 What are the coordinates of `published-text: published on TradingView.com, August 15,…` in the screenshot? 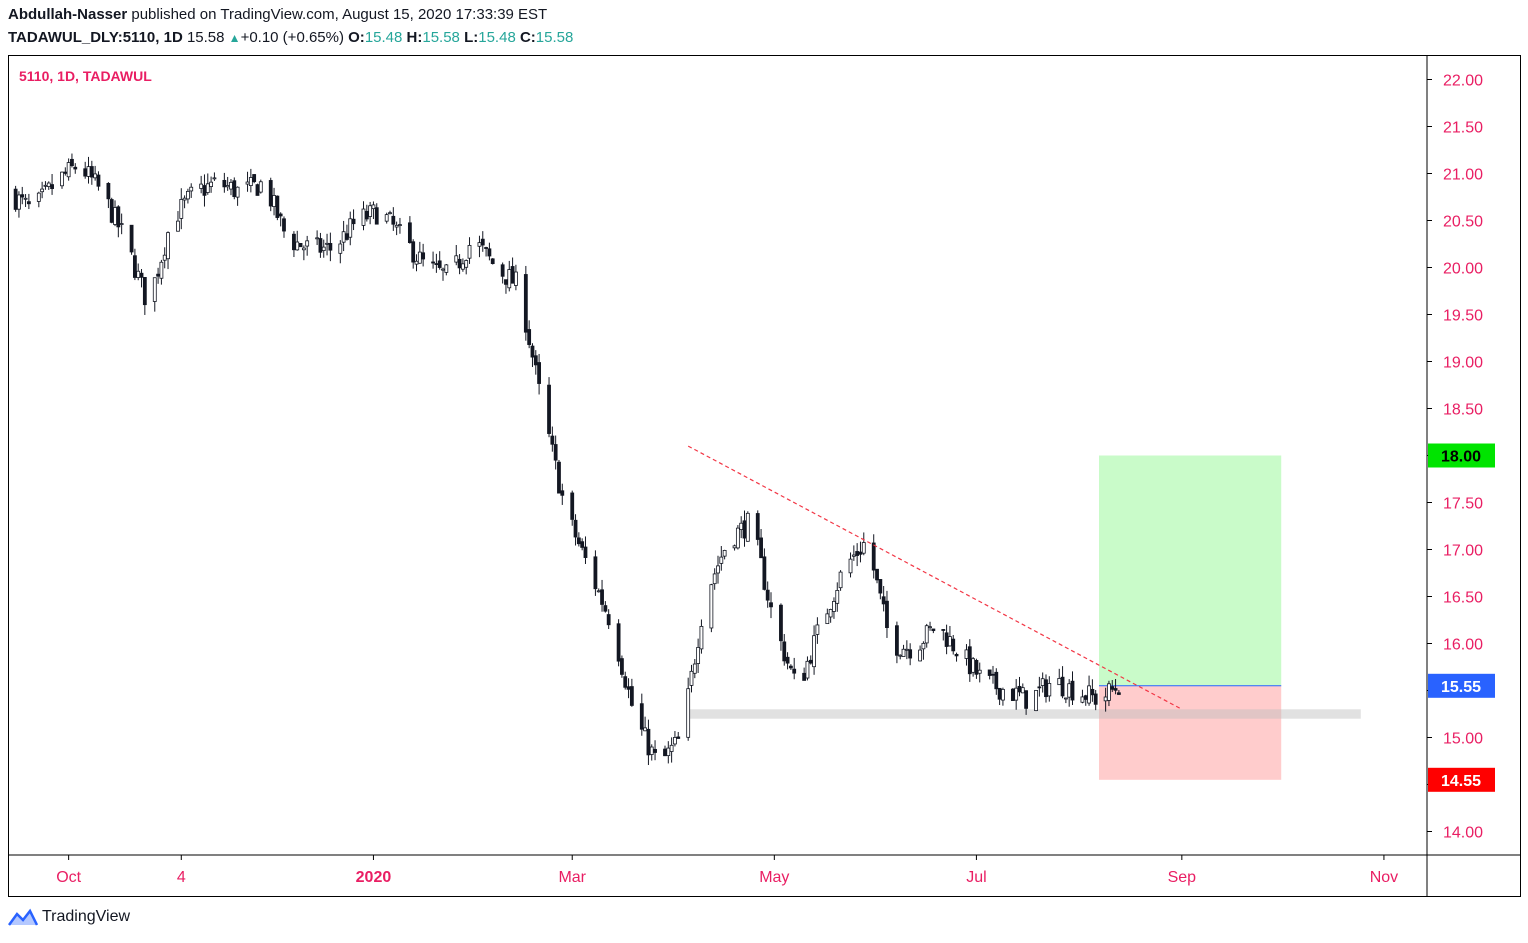 It's located at (339, 14).